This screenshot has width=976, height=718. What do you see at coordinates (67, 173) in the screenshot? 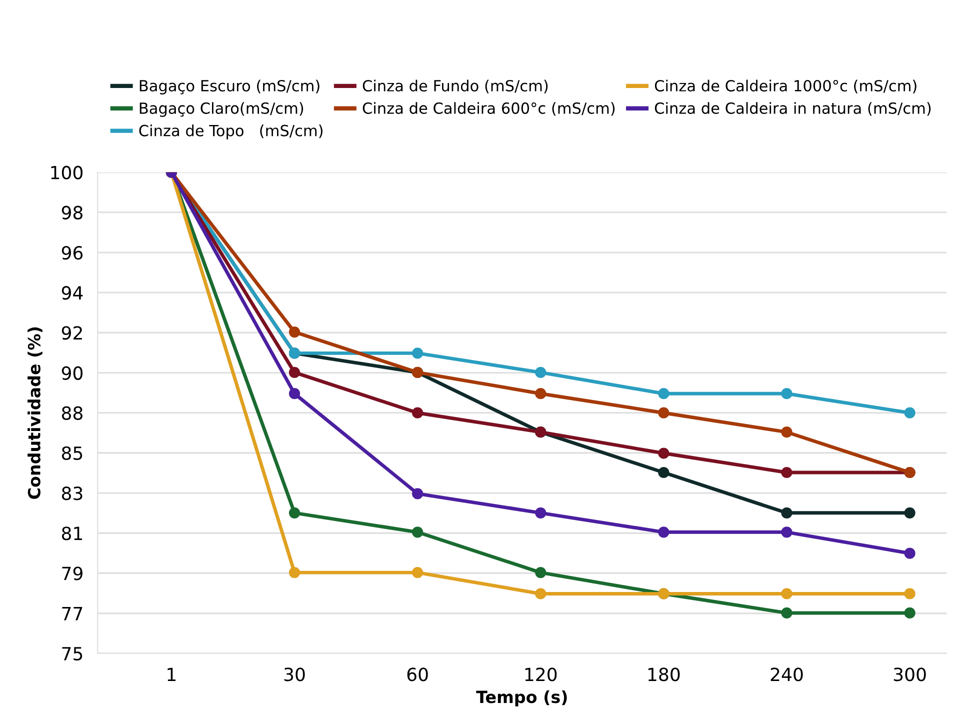
I see `y-tick-label: 100` at bounding box center [67, 173].